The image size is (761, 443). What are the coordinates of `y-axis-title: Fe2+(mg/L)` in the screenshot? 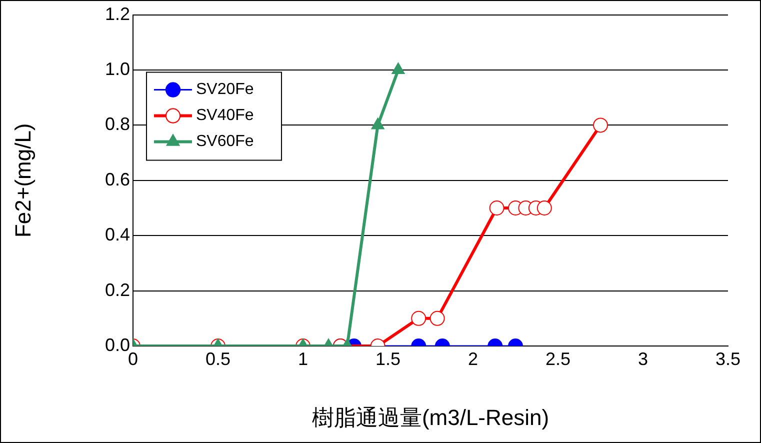 It's located at (23, 180).